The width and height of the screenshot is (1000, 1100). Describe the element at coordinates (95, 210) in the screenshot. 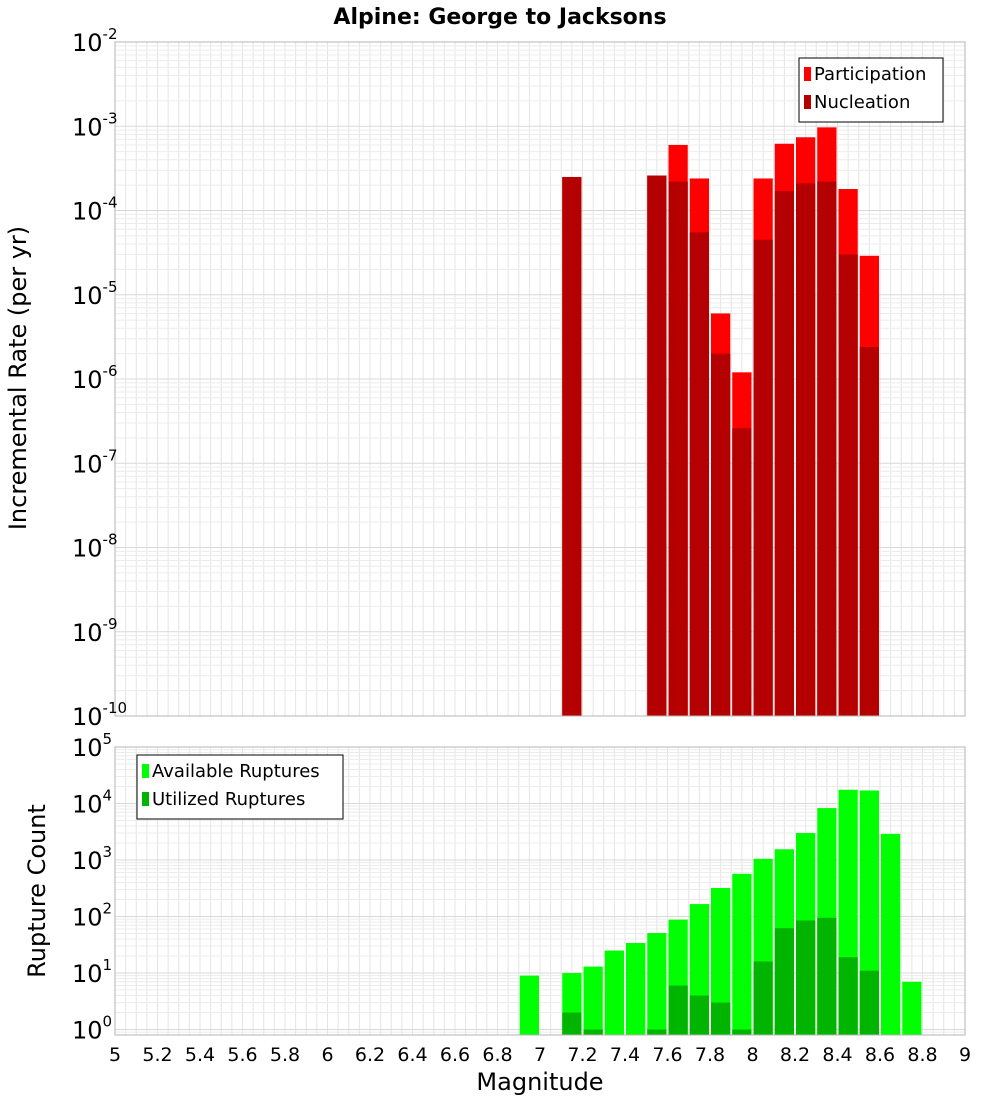

I see `y-tick-label: 10⁻⁴` at that location.